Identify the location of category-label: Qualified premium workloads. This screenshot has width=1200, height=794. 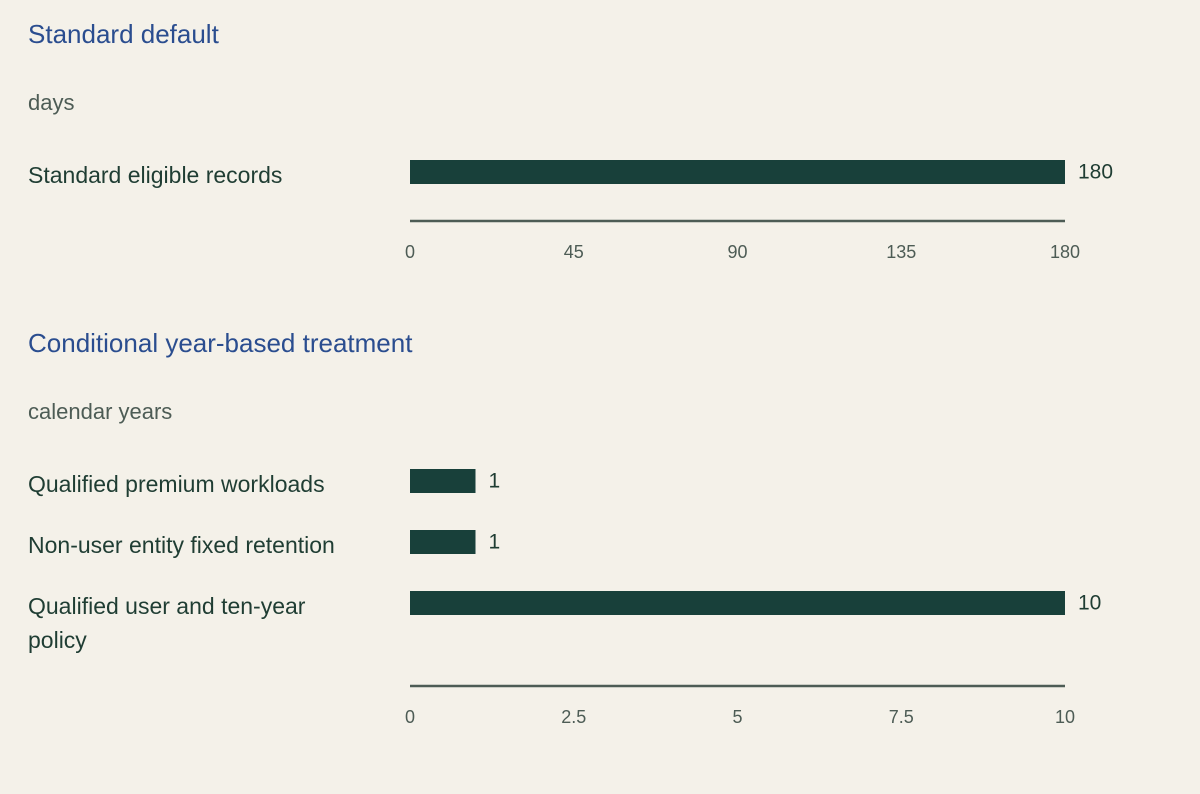
(176, 484).